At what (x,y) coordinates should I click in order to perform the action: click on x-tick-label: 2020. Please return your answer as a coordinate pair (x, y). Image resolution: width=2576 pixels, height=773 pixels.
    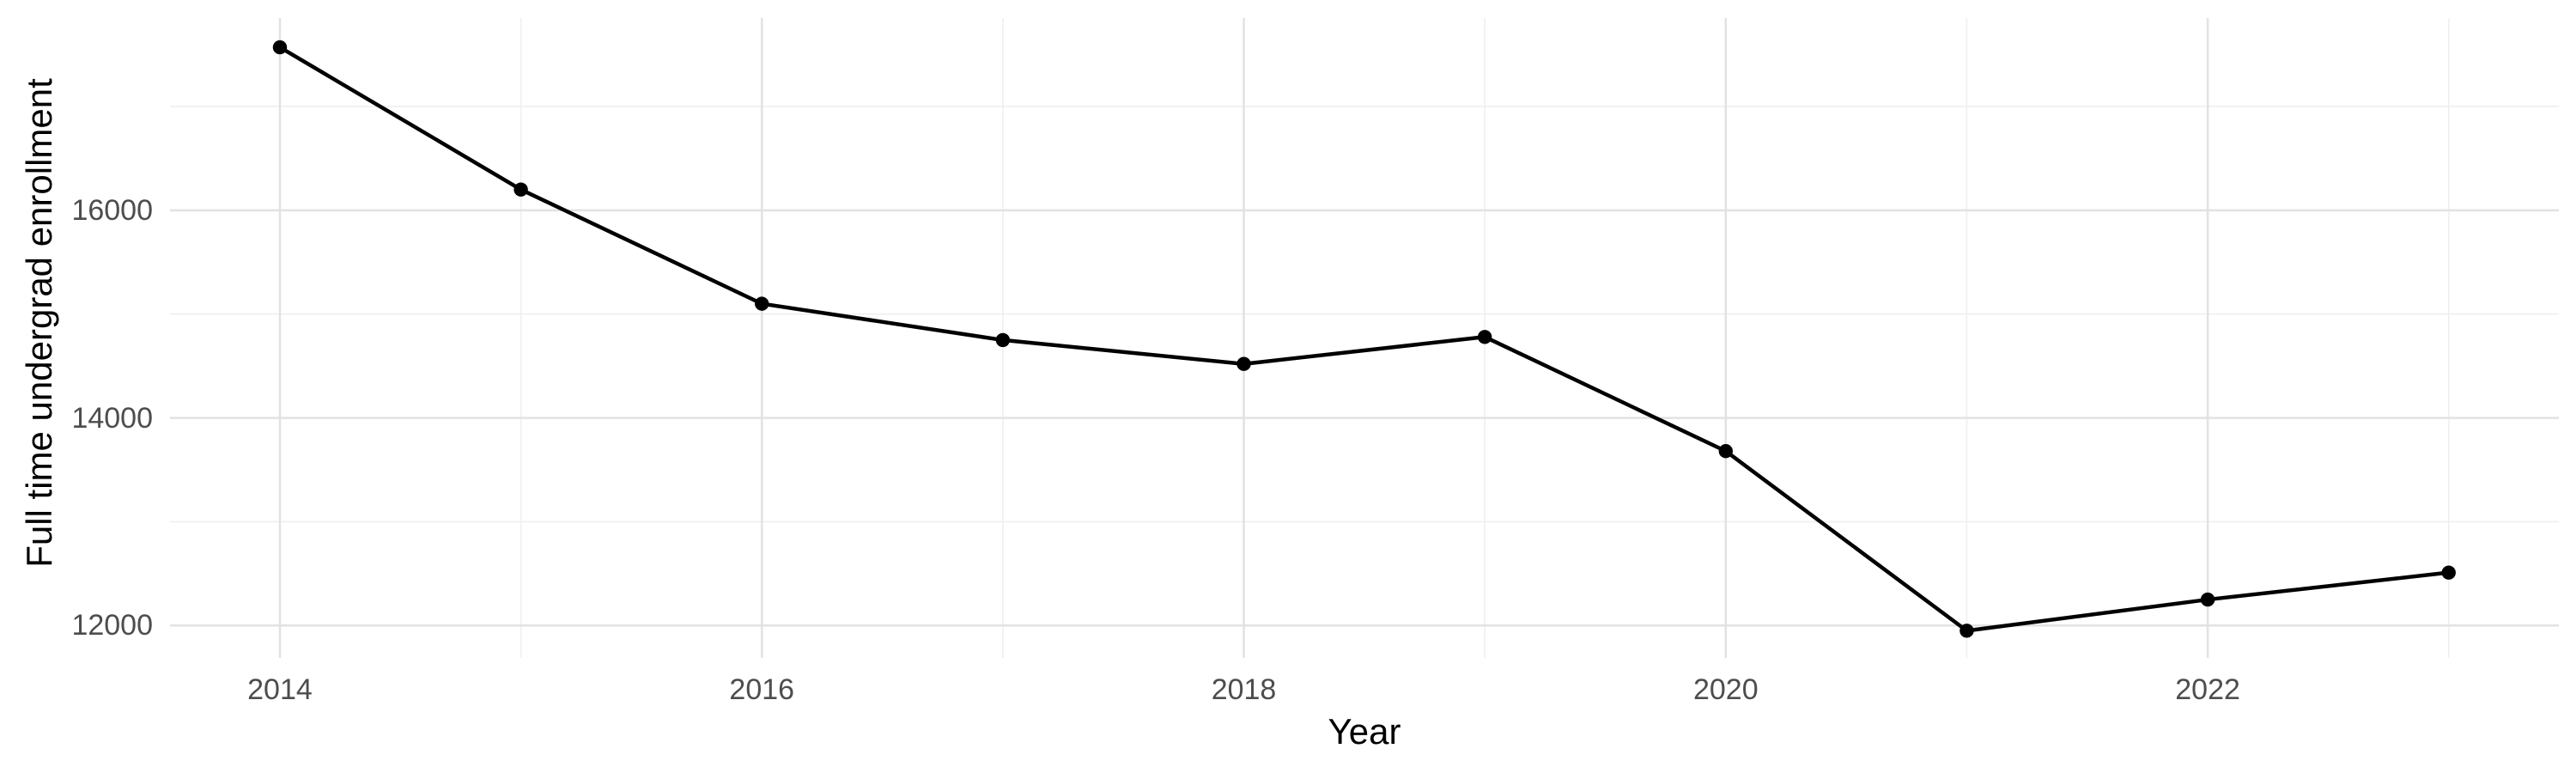
    Looking at the image, I should click on (1726, 689).